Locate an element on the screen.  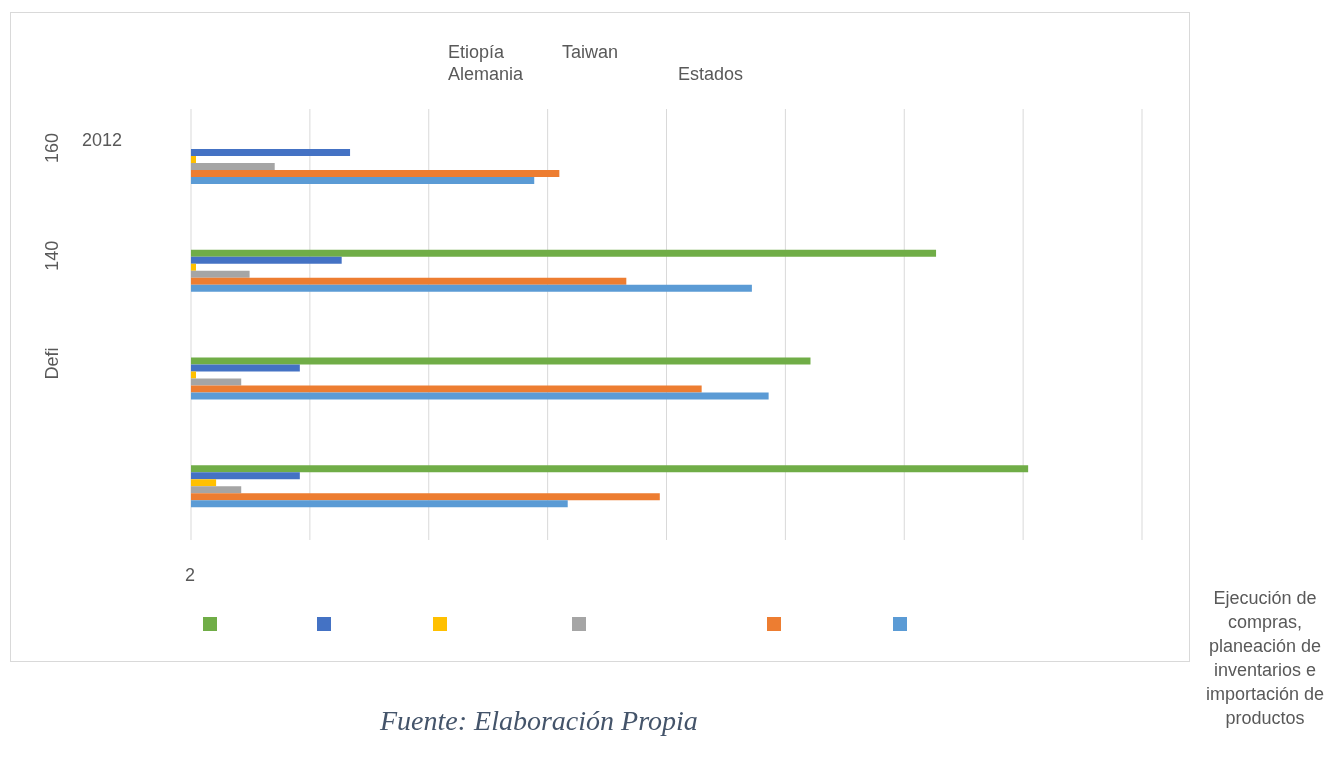
y-tick-label: 140 is located at coordinates (52, 255).